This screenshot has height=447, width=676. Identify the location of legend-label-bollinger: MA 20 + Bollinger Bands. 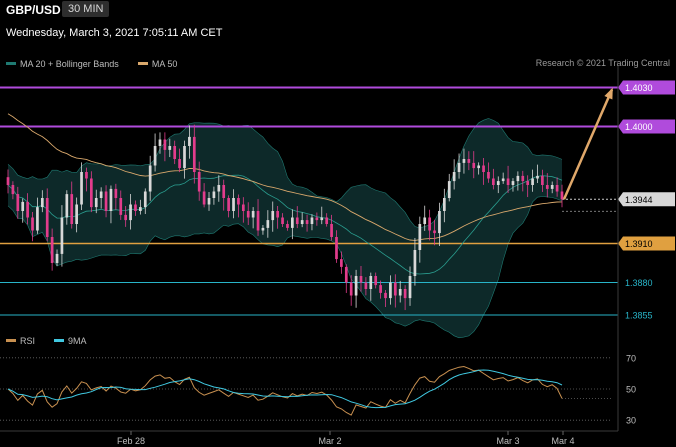
(69, 63).